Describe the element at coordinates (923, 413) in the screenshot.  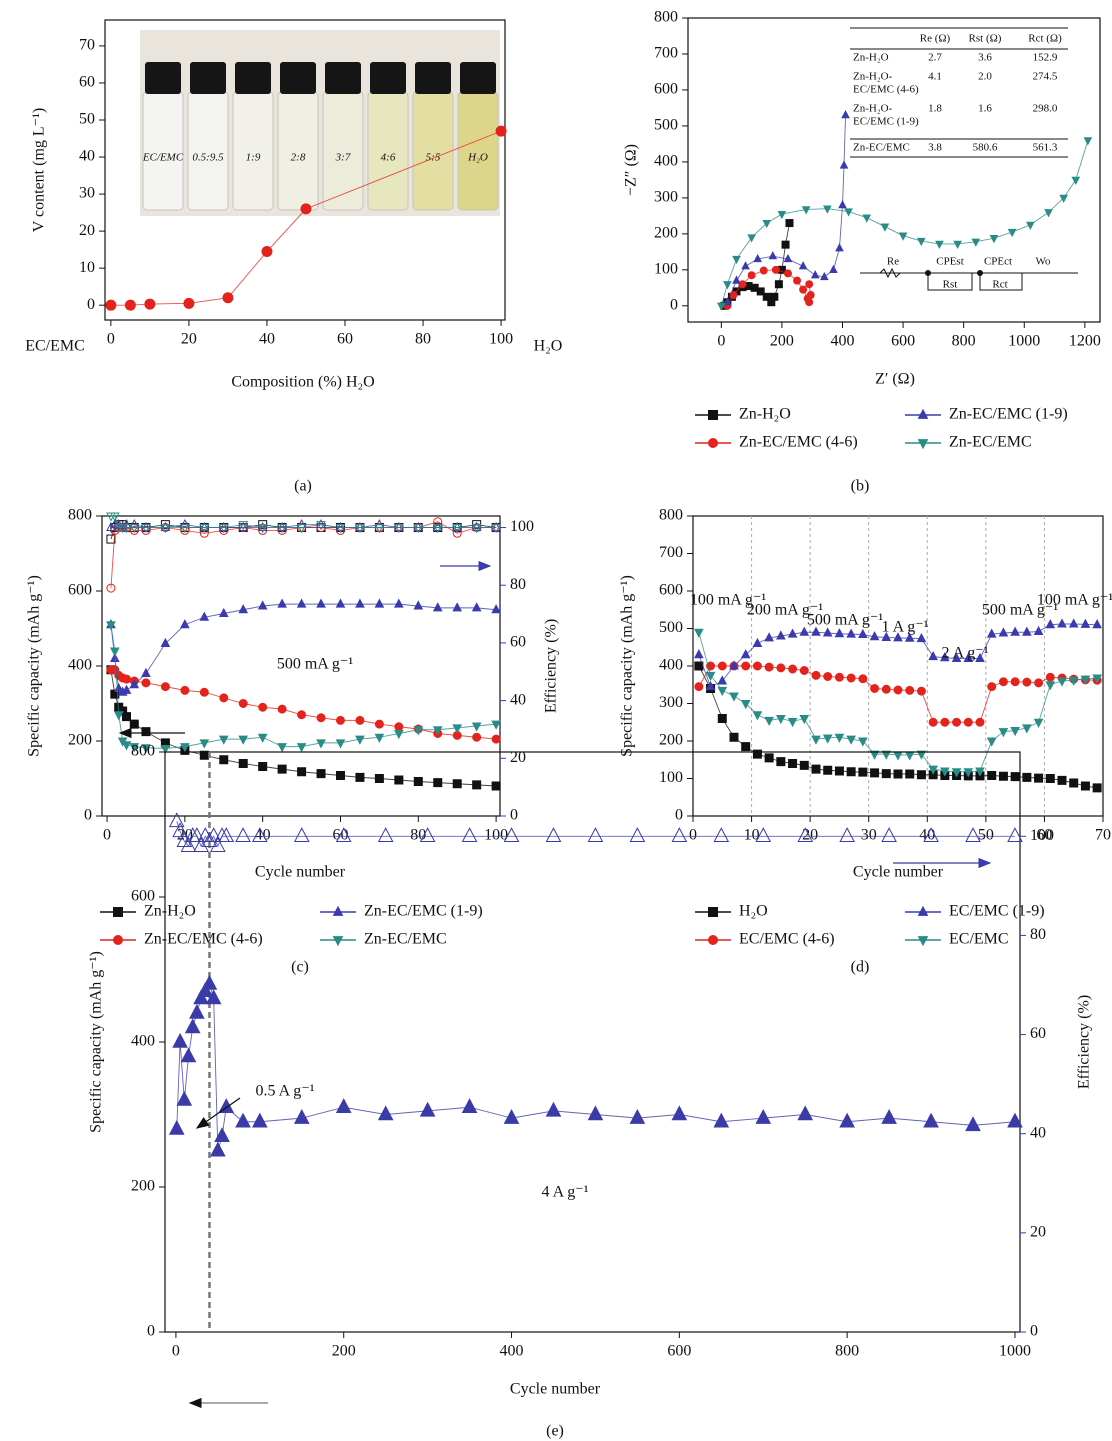
I see `legend-marker` at that location.